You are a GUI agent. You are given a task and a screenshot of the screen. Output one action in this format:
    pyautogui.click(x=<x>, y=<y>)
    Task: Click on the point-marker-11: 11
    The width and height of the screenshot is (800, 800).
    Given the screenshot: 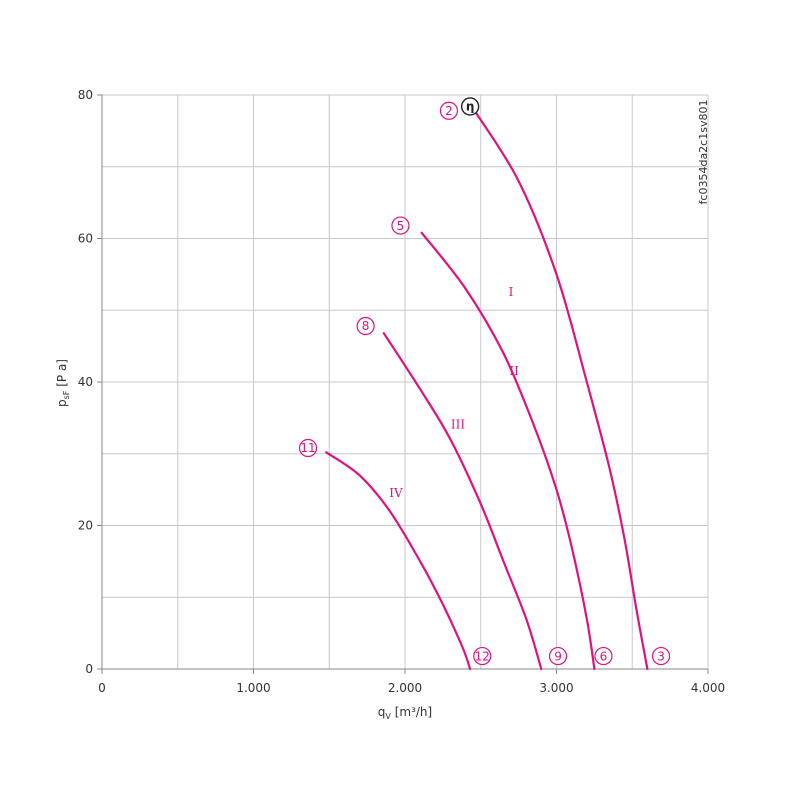 What is the action you would take?
    pyautogui.click(x=308, y=448)
    